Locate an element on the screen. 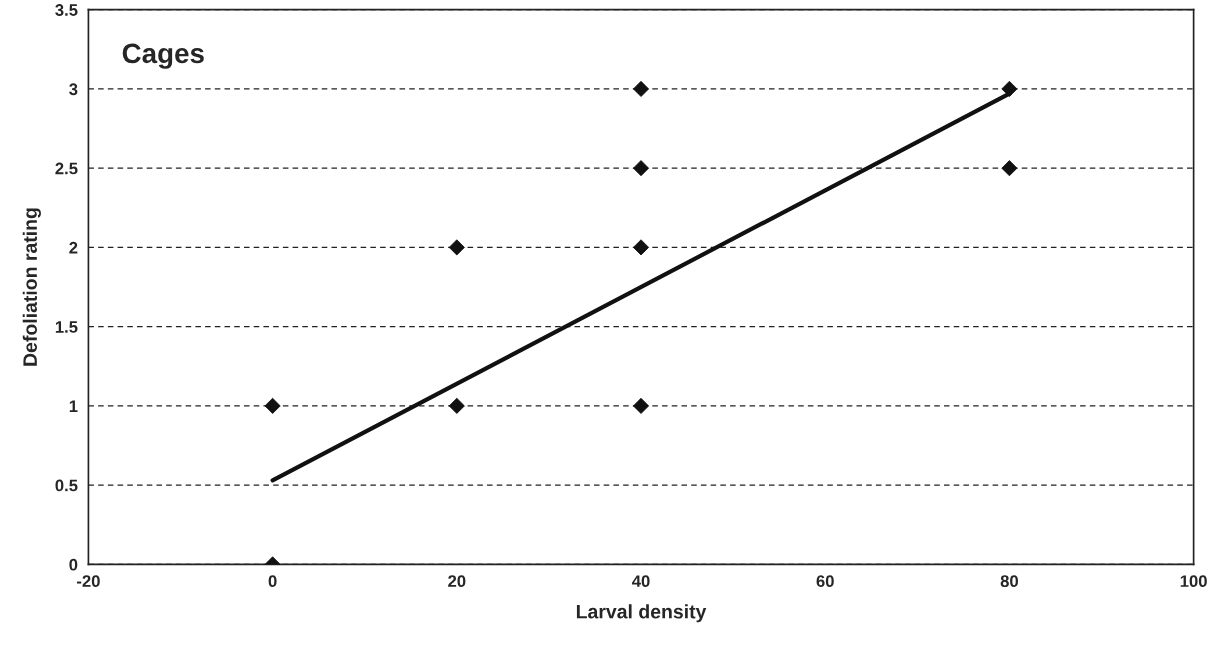 This screenshot has width=1228, height=645. text: Cages is located at coordinates (163, 56).